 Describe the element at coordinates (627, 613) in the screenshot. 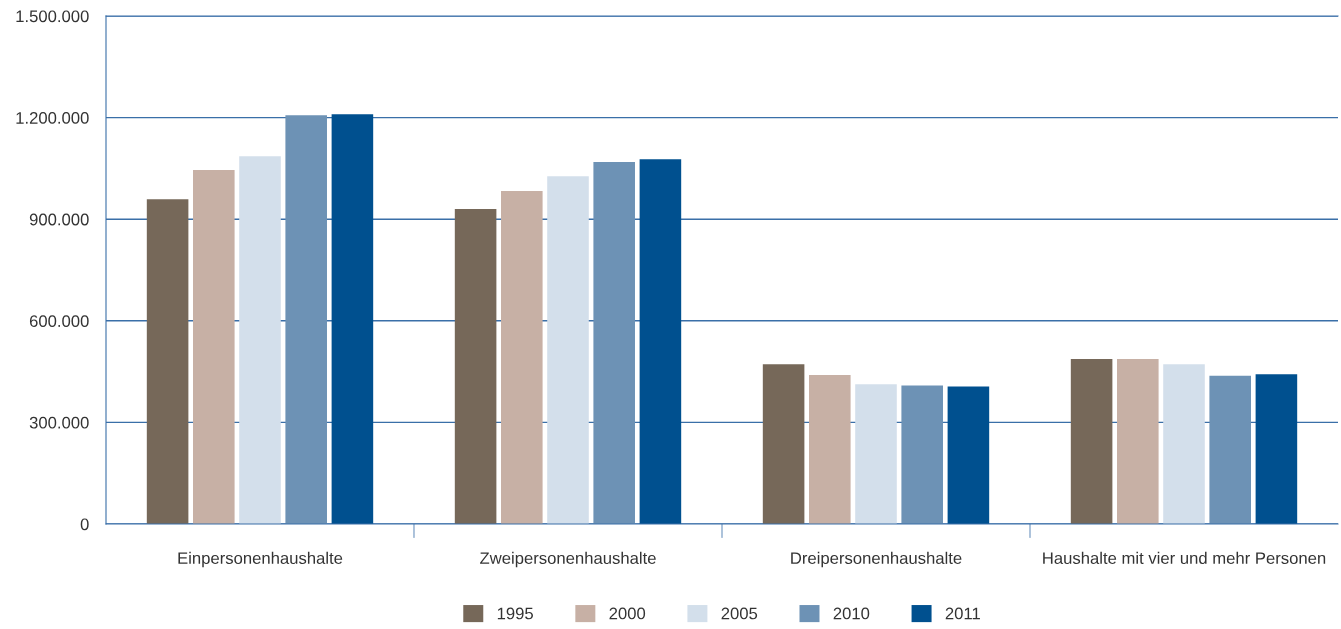

I see `legend-label: 2000` at that location.